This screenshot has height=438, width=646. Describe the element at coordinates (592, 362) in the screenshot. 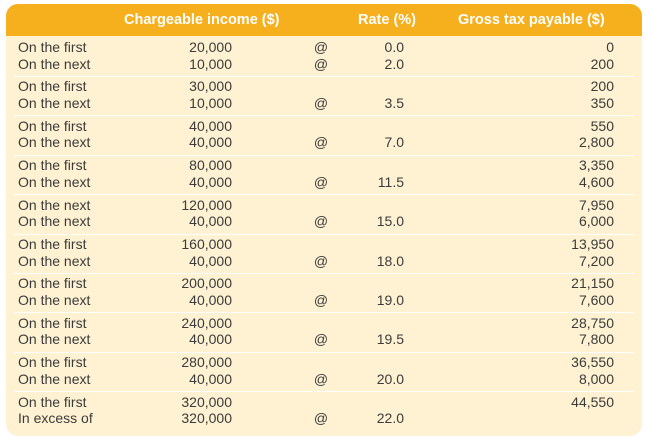

I see `gross-tax-value: 36,550` at that location.